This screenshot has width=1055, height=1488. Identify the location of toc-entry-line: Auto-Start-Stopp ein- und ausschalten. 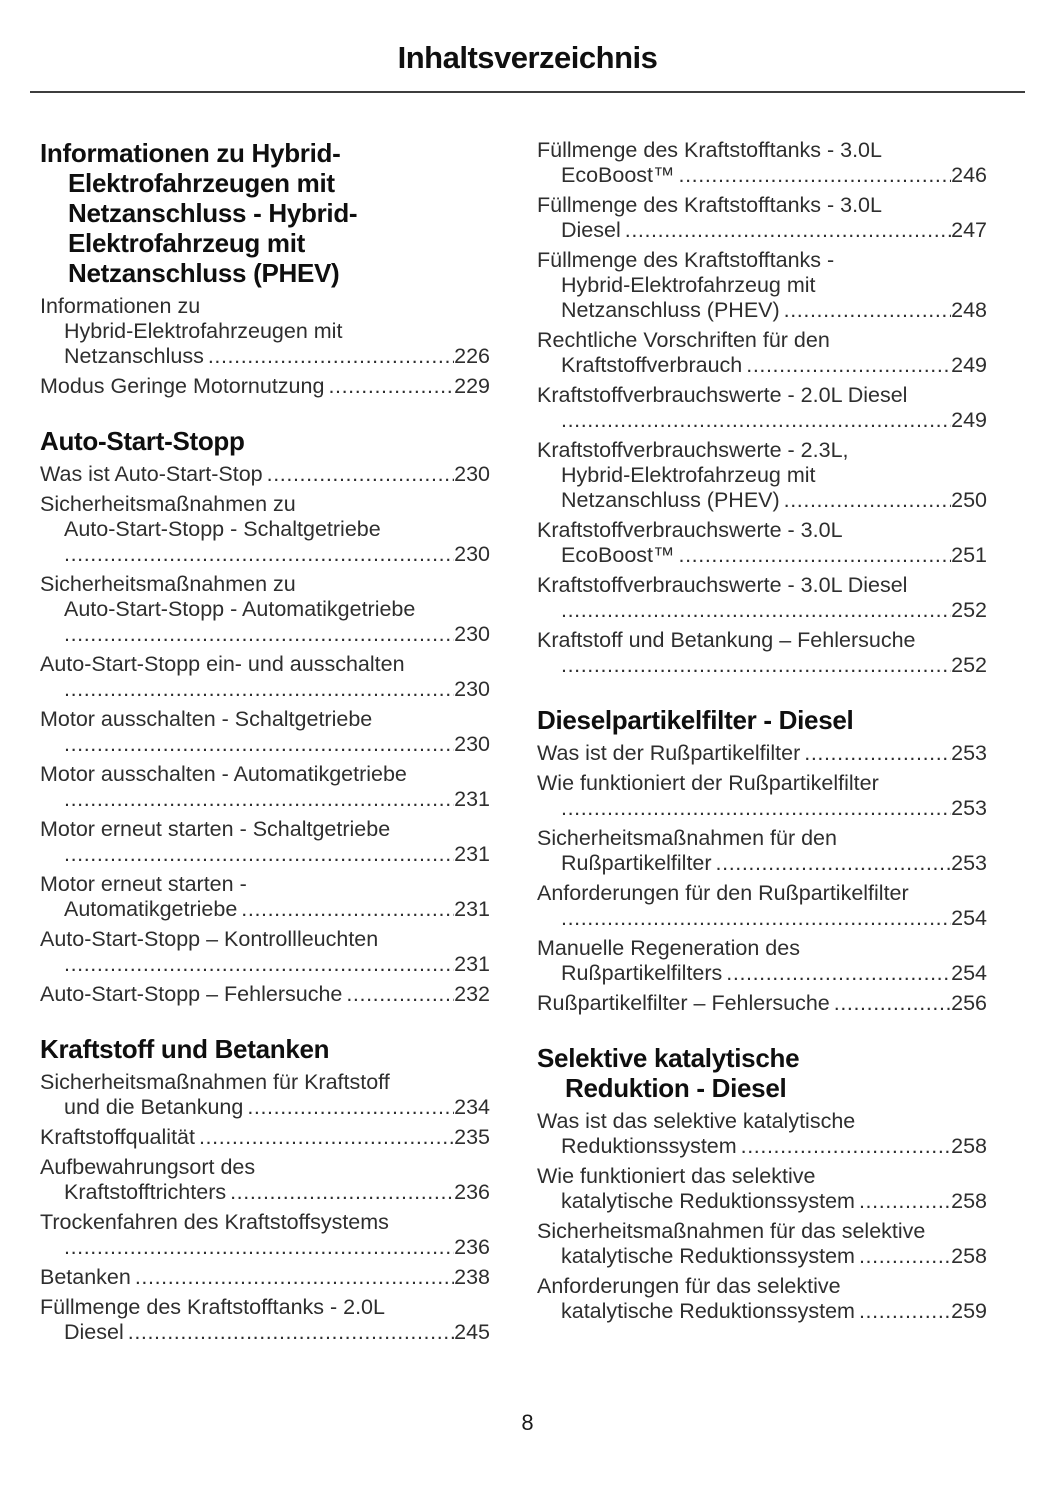
(222, 663).